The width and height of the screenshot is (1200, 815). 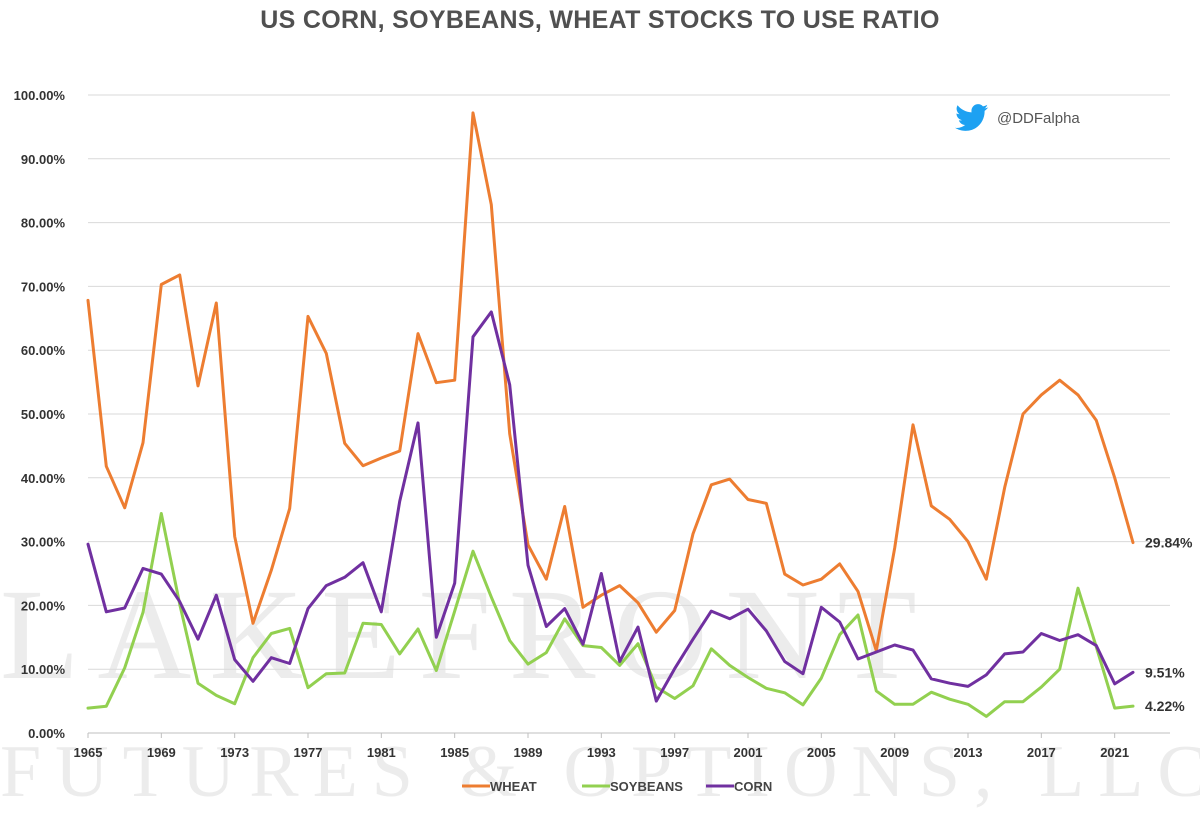 I want to click on legend-label-soybeans: SOYBEANS, so click(x=646, y=786).